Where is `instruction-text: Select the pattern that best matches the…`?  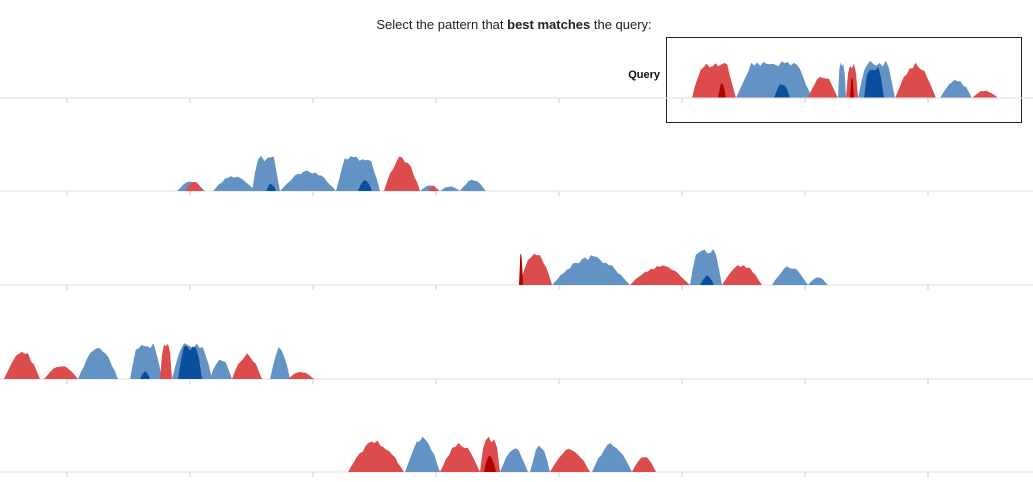 instruction-text: Select the pattern that best matches the… is located at coordinates (514, 24).